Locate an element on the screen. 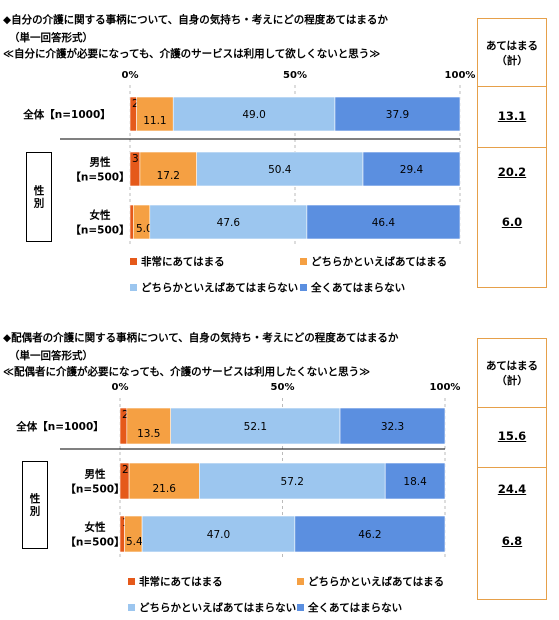 Image resolution: width=559 pixels, height=620 pixels. data-label: 13.5 is located at coordinates (148, 434).